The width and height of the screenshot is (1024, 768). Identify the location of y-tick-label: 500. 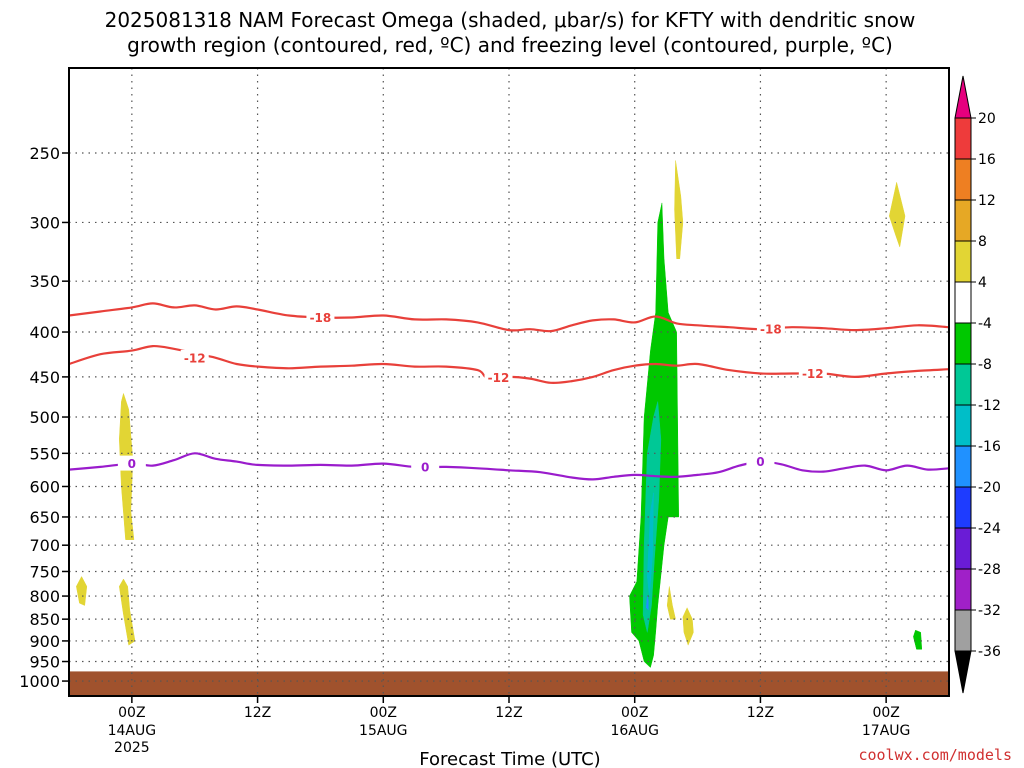
(44, 417).